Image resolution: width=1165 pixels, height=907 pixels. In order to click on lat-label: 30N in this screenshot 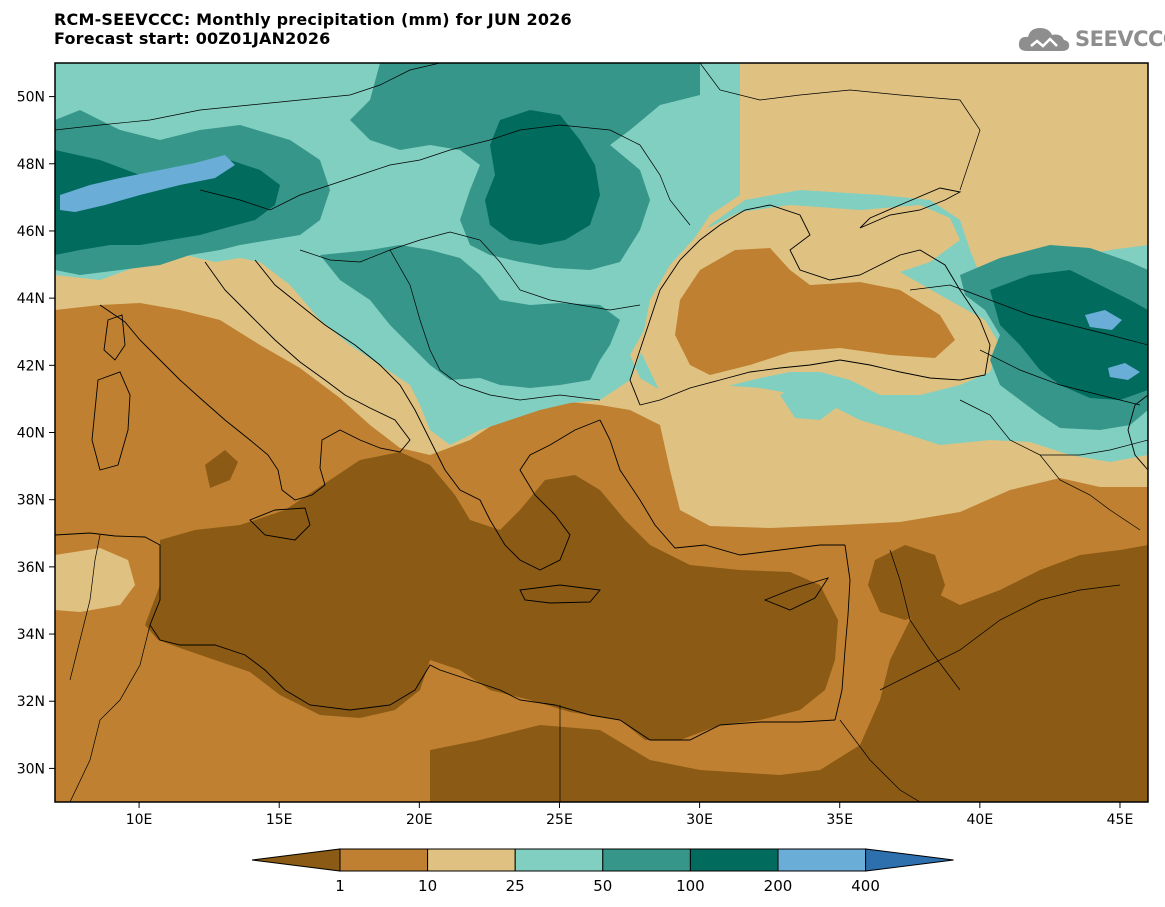, I will do `click(31, 769)`.